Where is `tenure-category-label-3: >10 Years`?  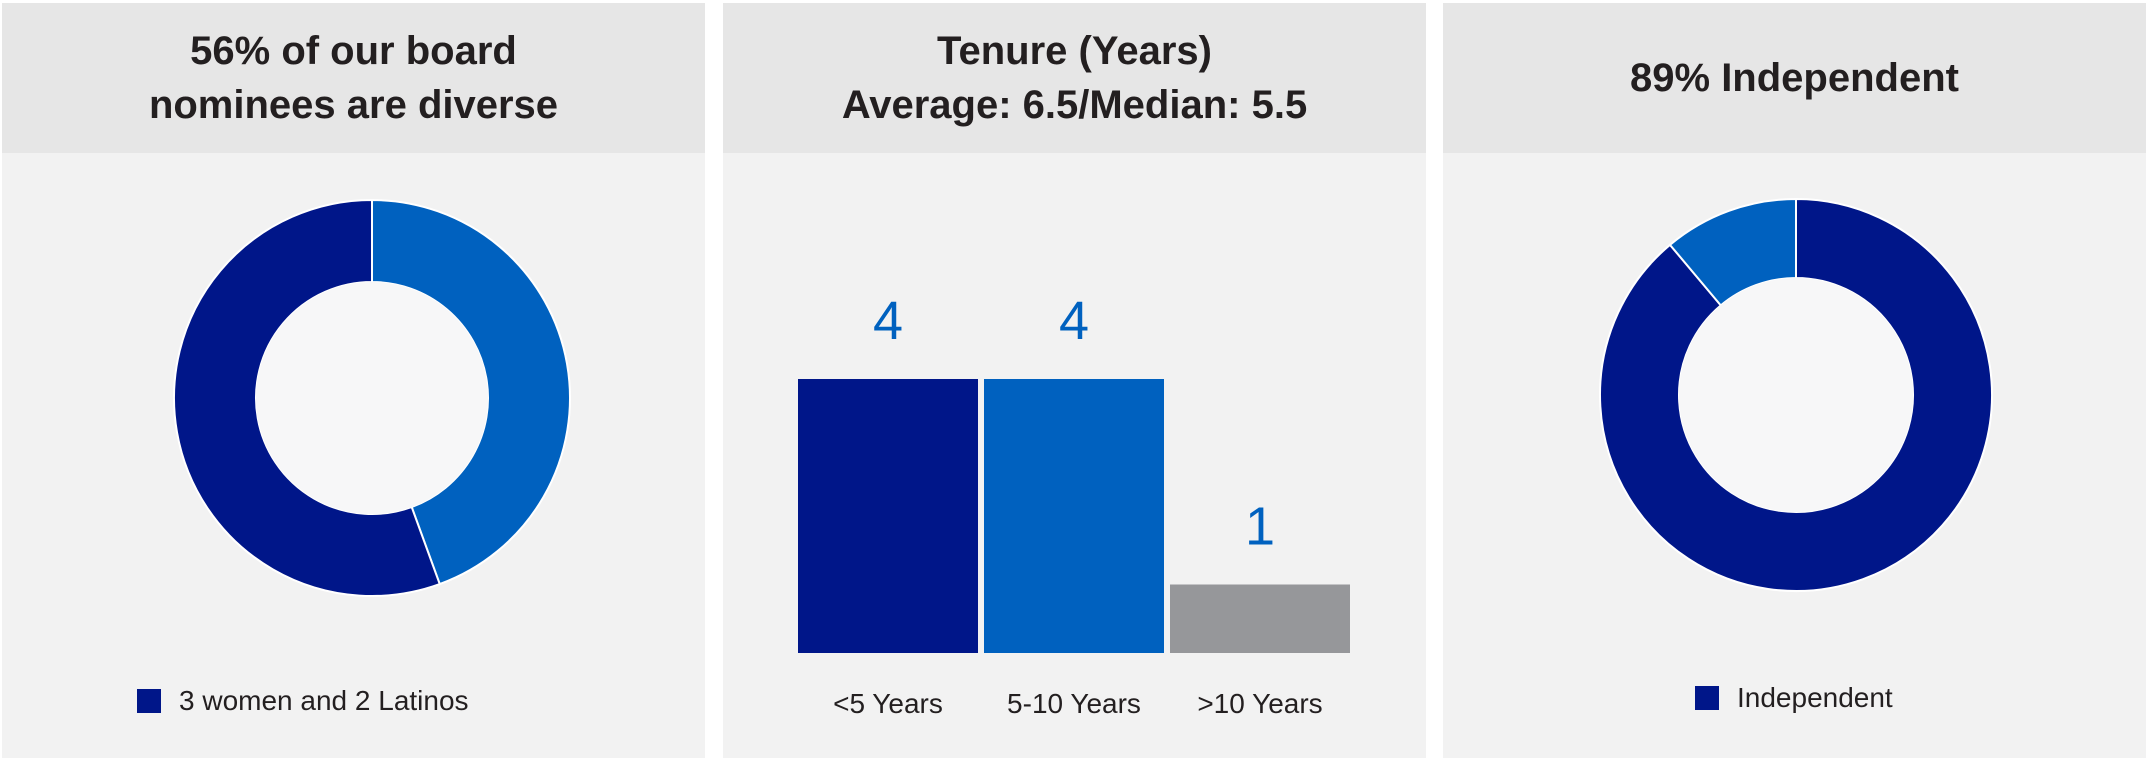
tenure-category-label-3: >10 Years is located at coordinates (1259, 703).